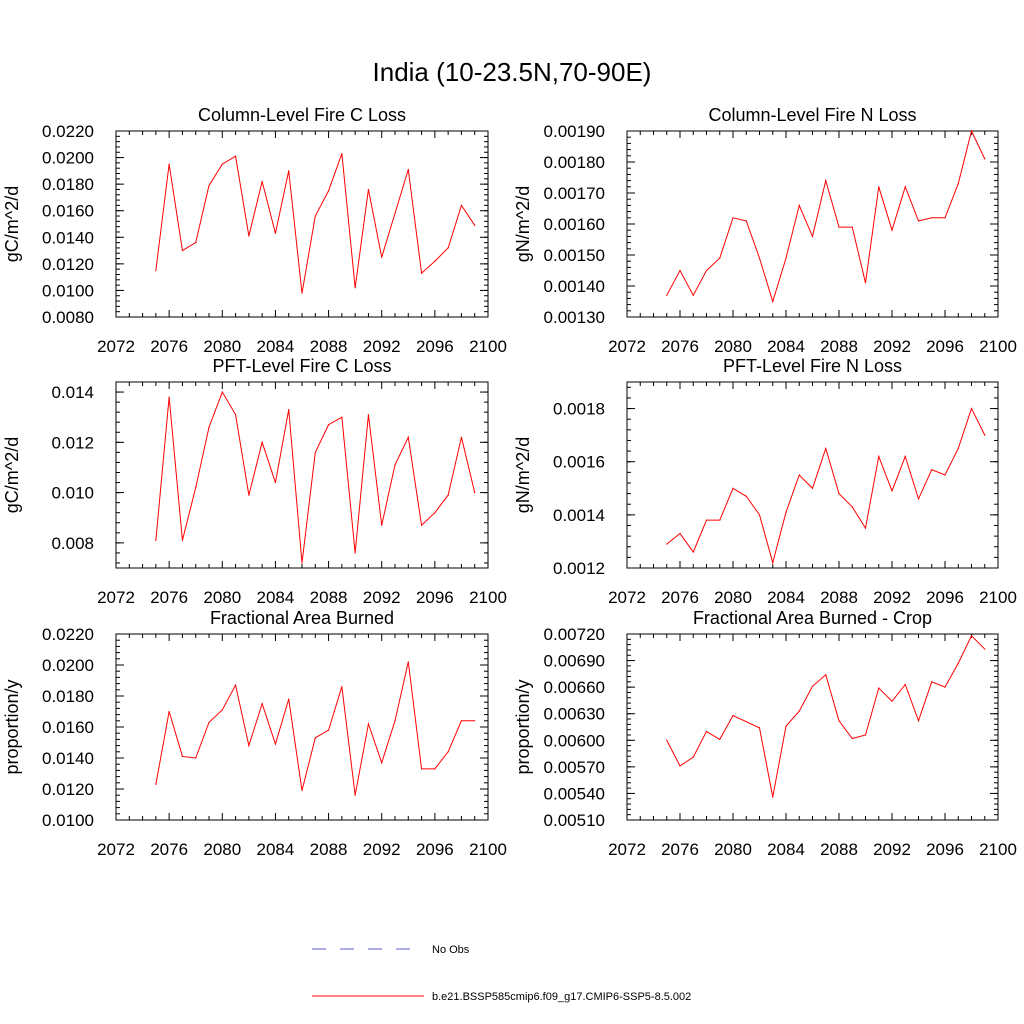 The image size is (1024, 1024). Describe the element at coordinates (523, 475) in the screenshot. I see `y-axis-label: gN/m^2/d` at that location.